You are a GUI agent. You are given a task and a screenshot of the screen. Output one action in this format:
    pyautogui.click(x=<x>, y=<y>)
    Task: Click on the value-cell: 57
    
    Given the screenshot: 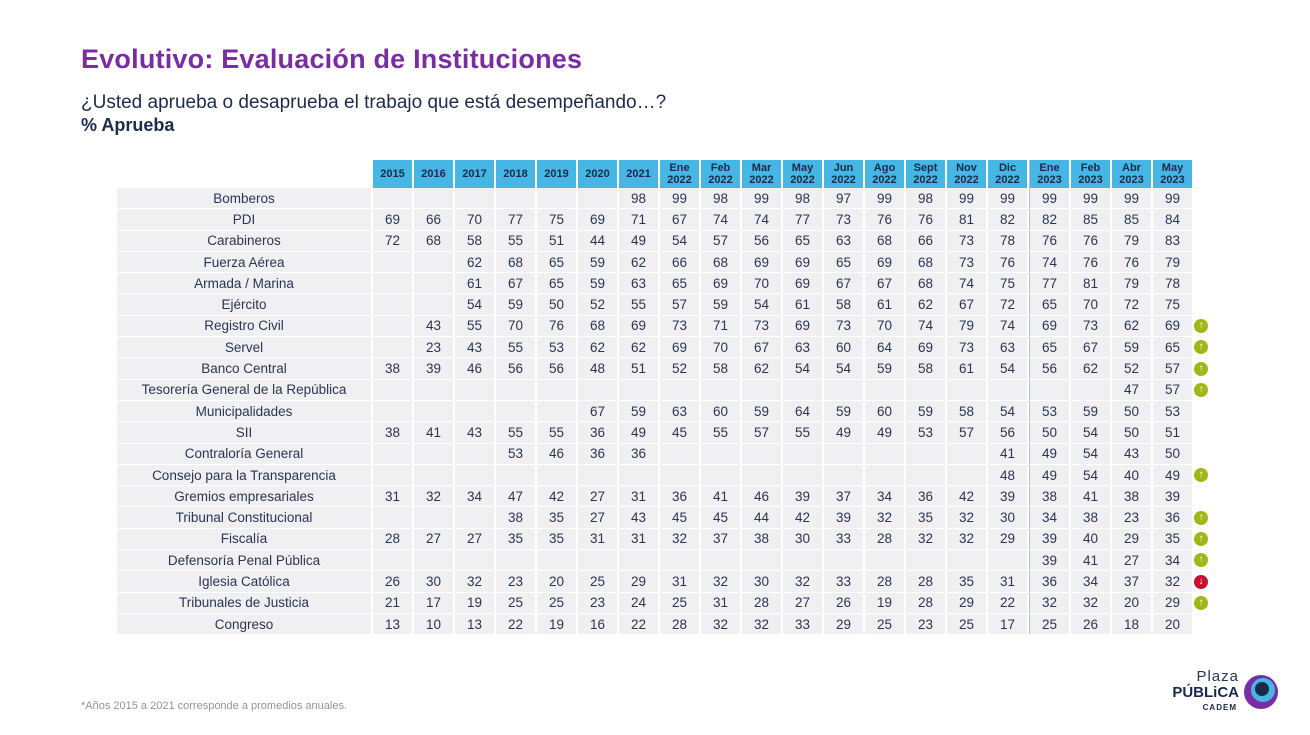 What is the action you would take?
    pyautogui.click(x=966, y=433)
    